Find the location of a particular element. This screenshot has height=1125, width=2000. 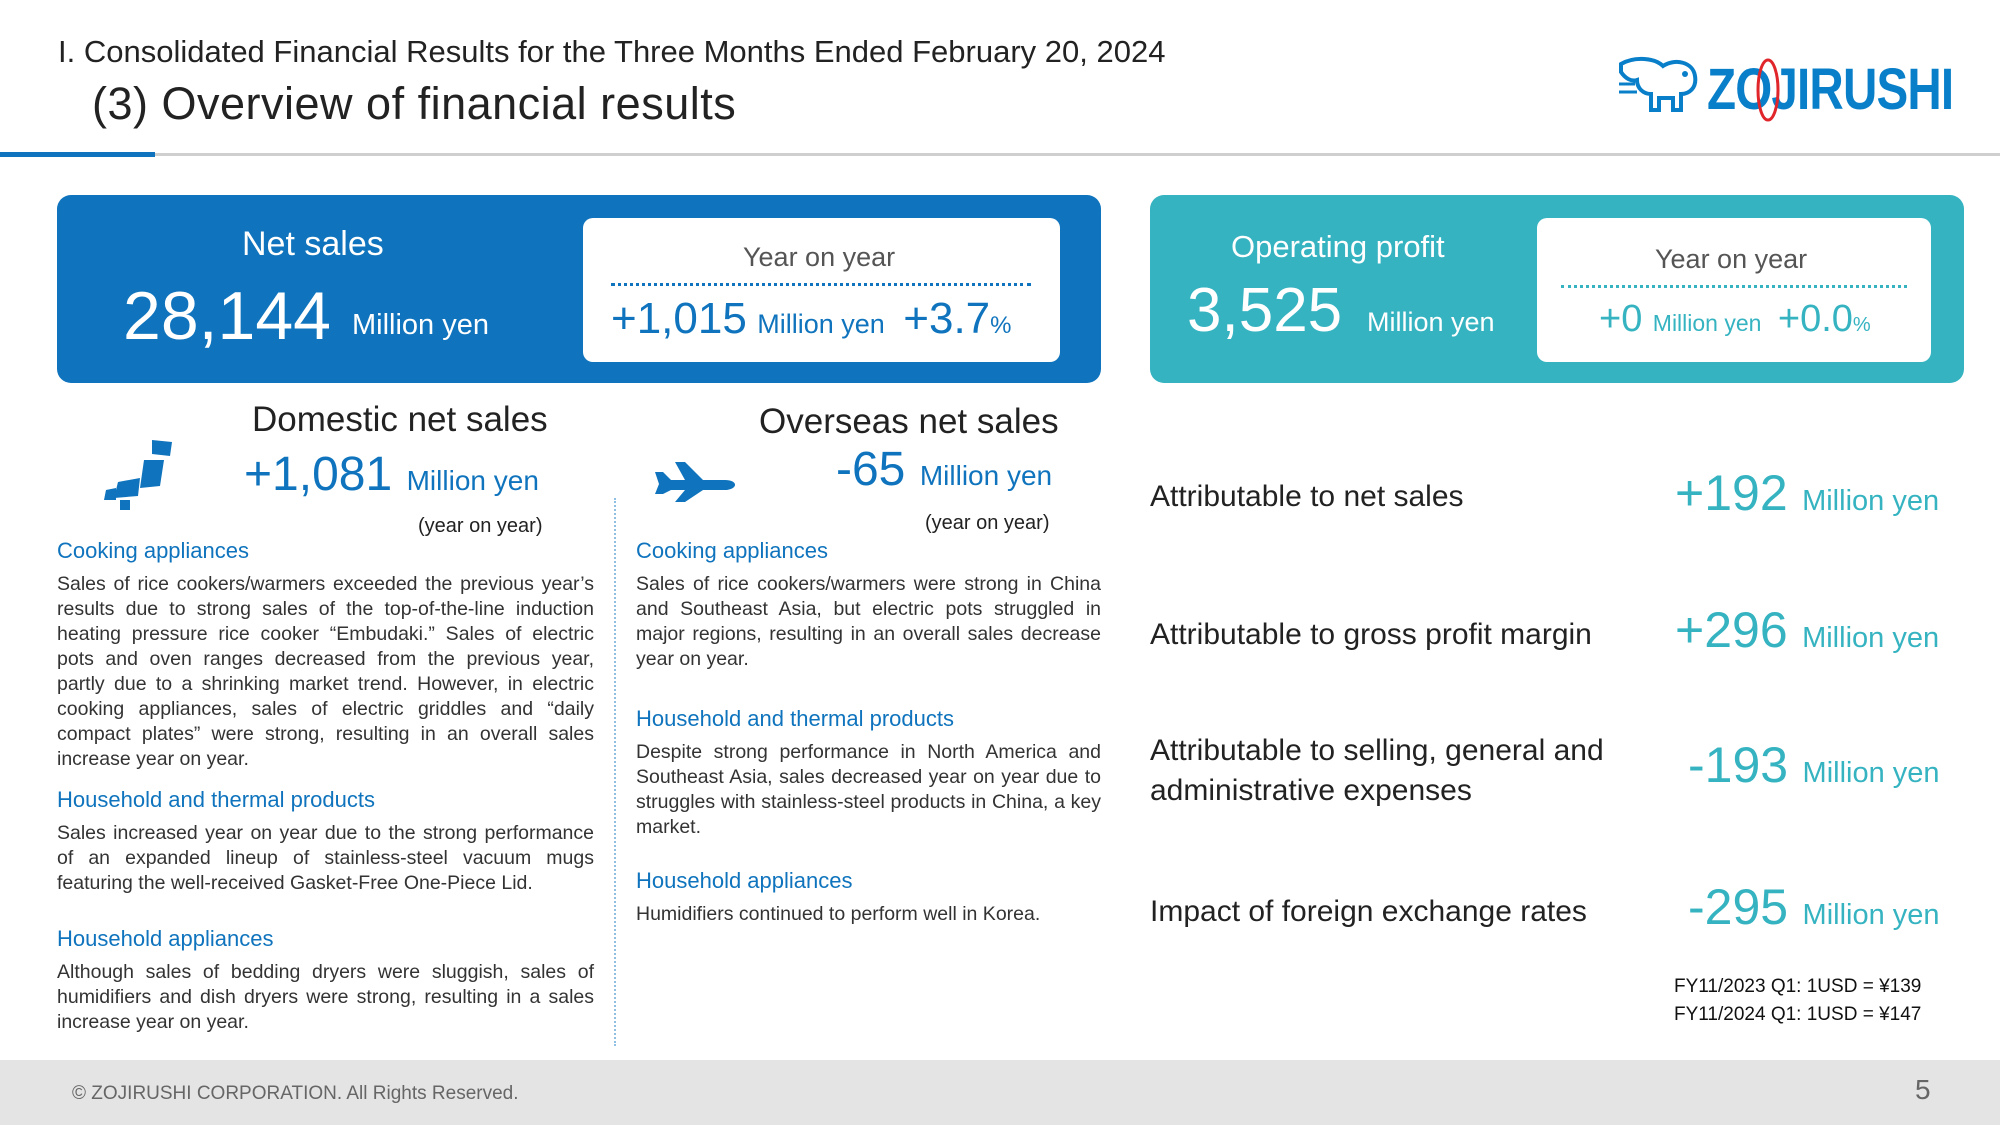

domestic-unit: Million yen is located at coordinates (472, 480).